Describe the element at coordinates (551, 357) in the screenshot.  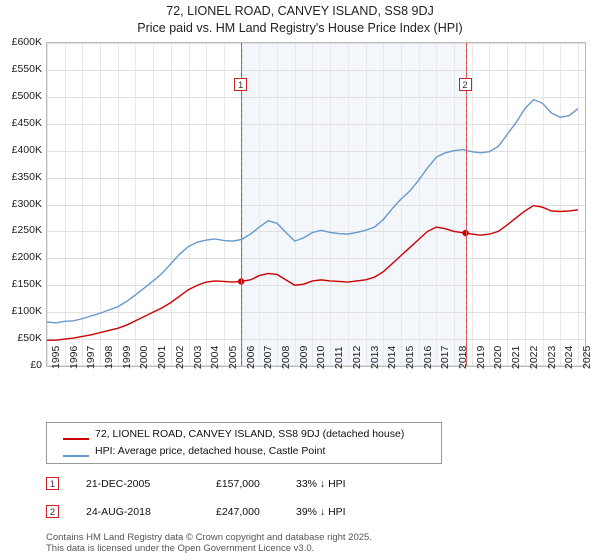
I see `x-tick-label: 2023` at that location.